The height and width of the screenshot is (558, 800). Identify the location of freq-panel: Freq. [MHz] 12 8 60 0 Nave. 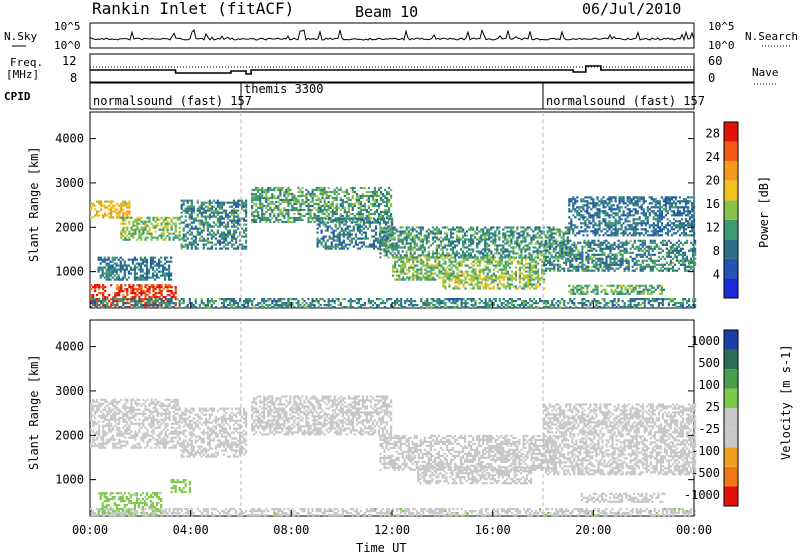
(392, 69).